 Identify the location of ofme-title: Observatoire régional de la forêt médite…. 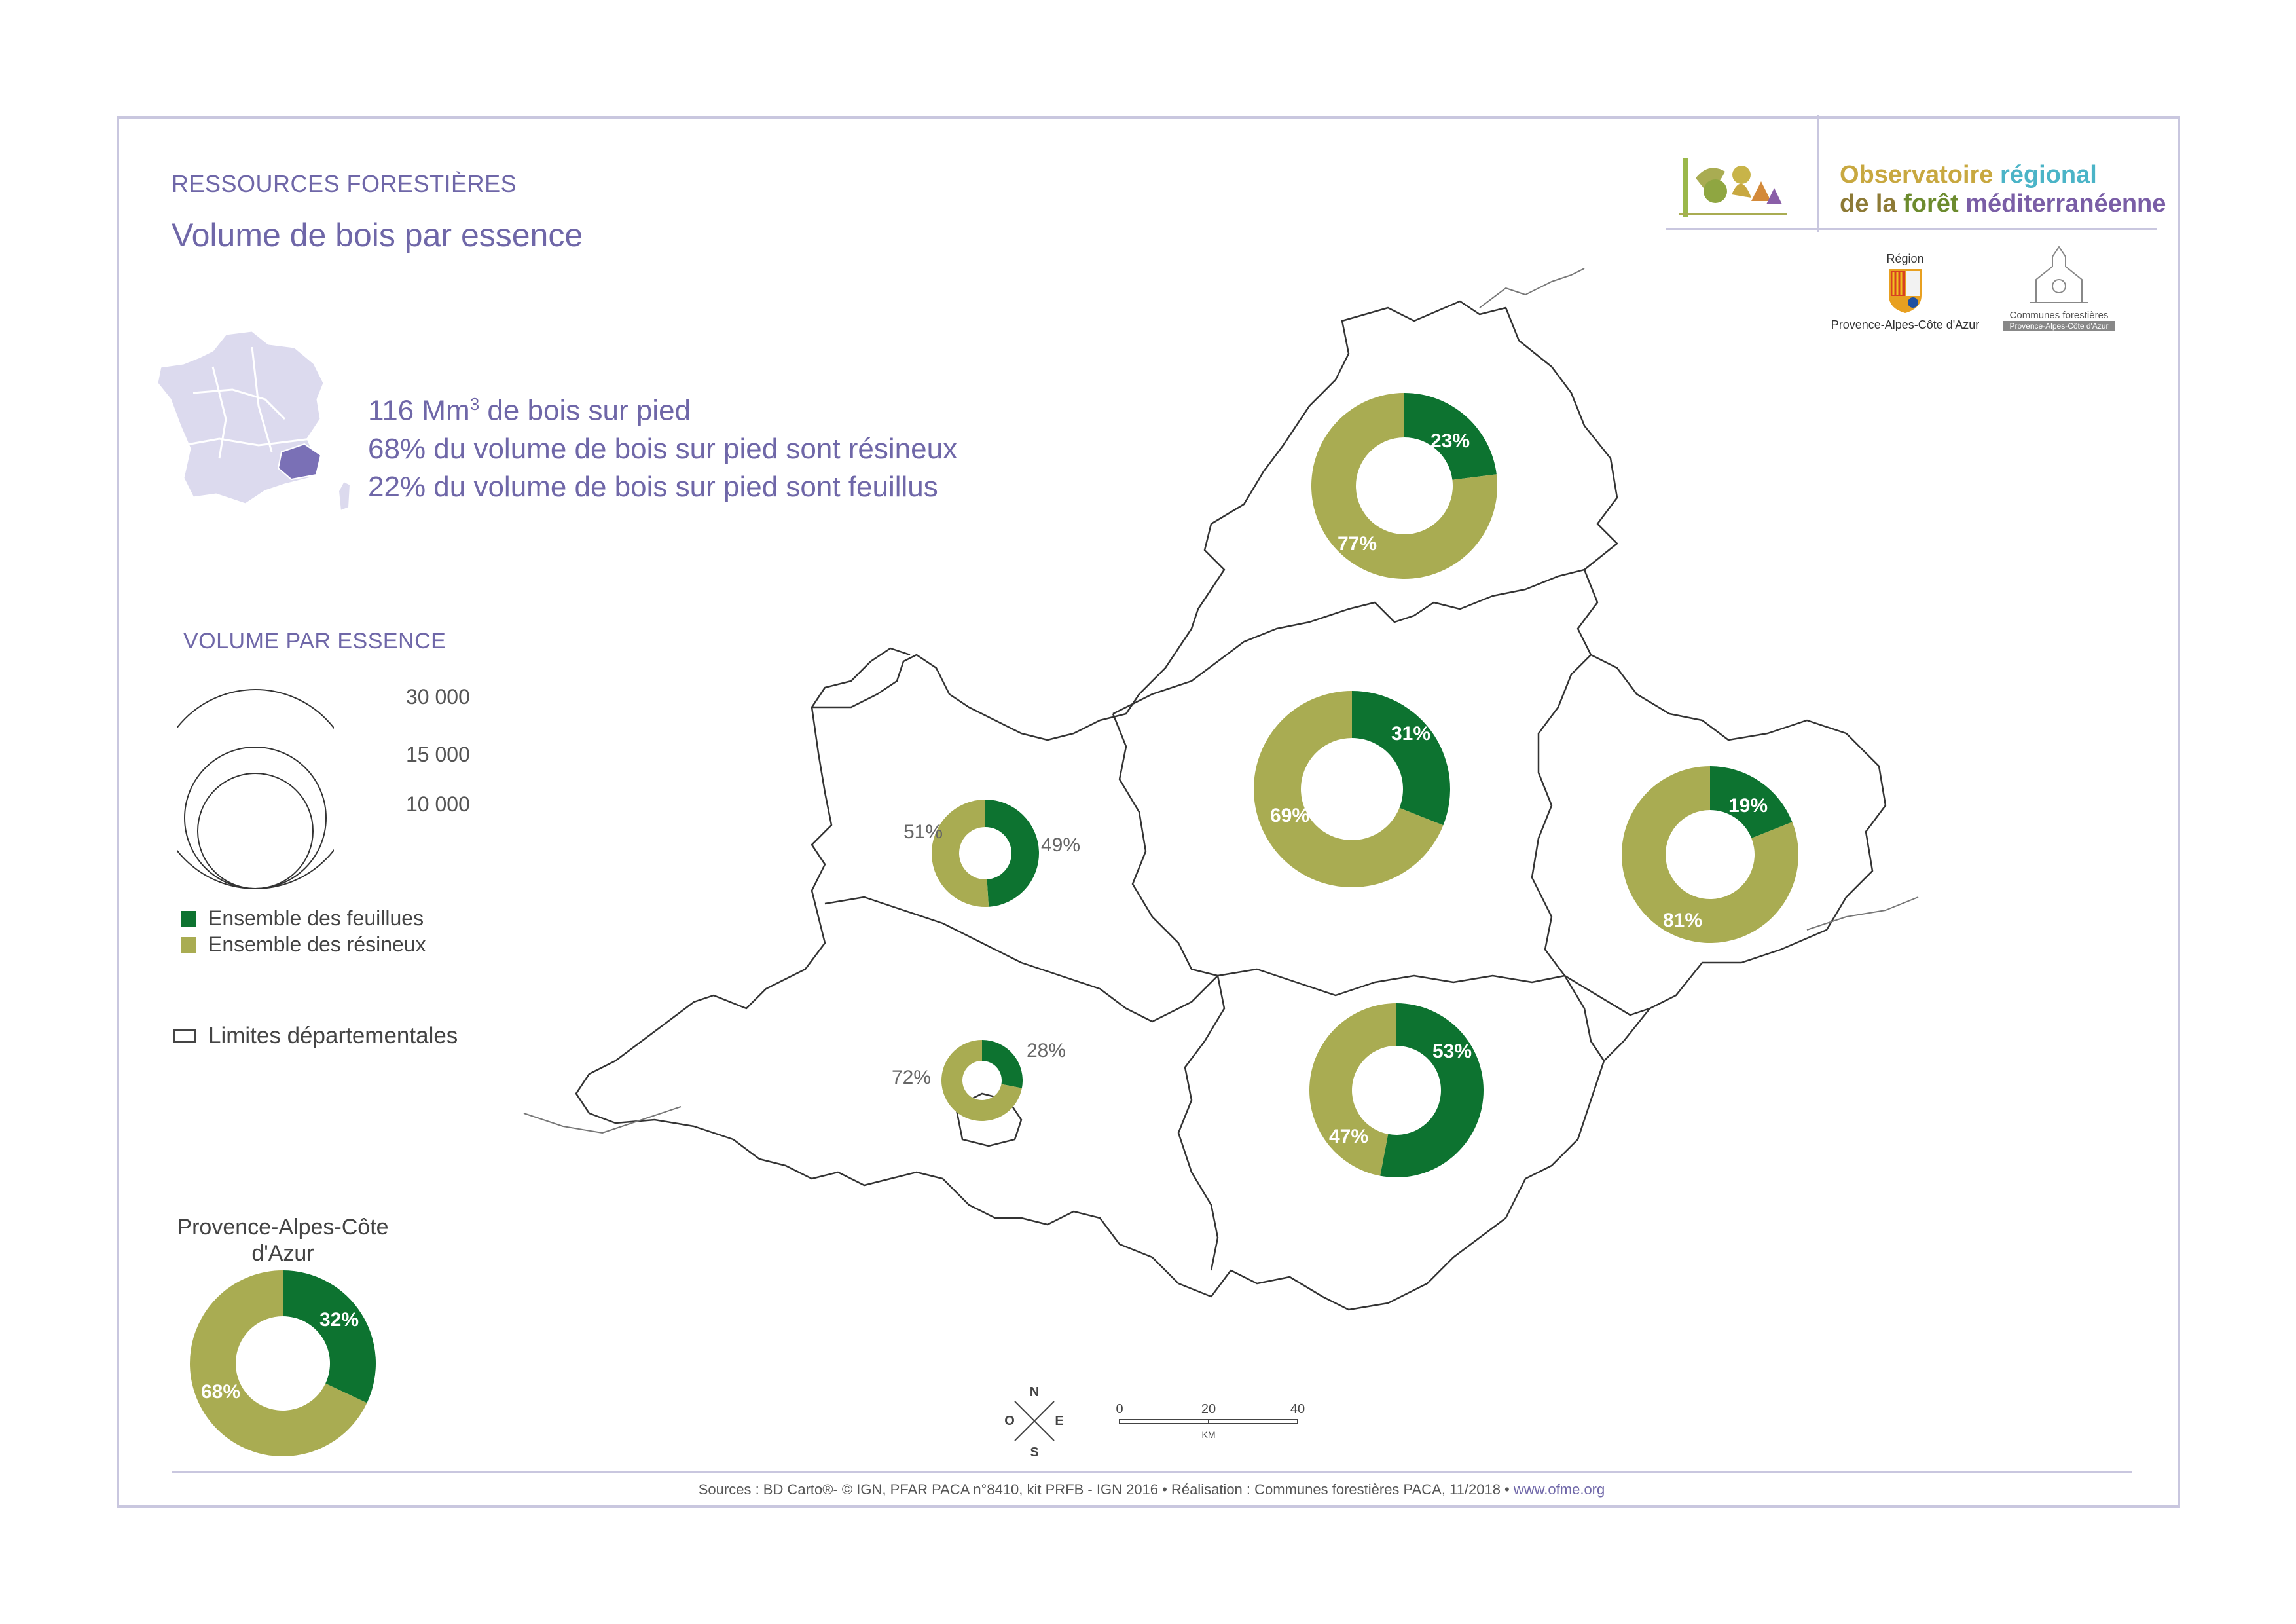
(2003, 189).